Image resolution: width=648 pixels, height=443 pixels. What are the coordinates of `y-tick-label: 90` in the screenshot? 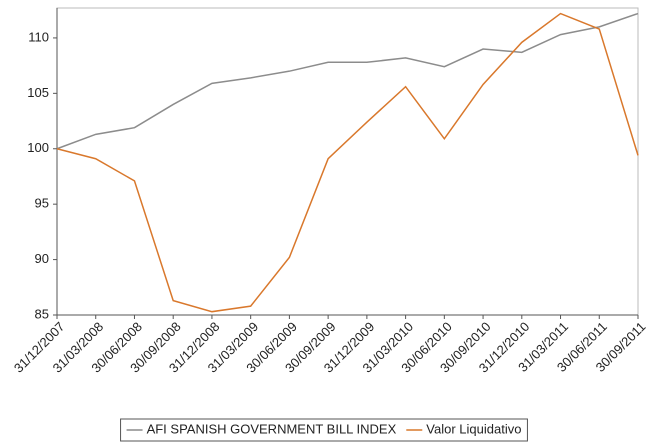 It's located at (42, 258).